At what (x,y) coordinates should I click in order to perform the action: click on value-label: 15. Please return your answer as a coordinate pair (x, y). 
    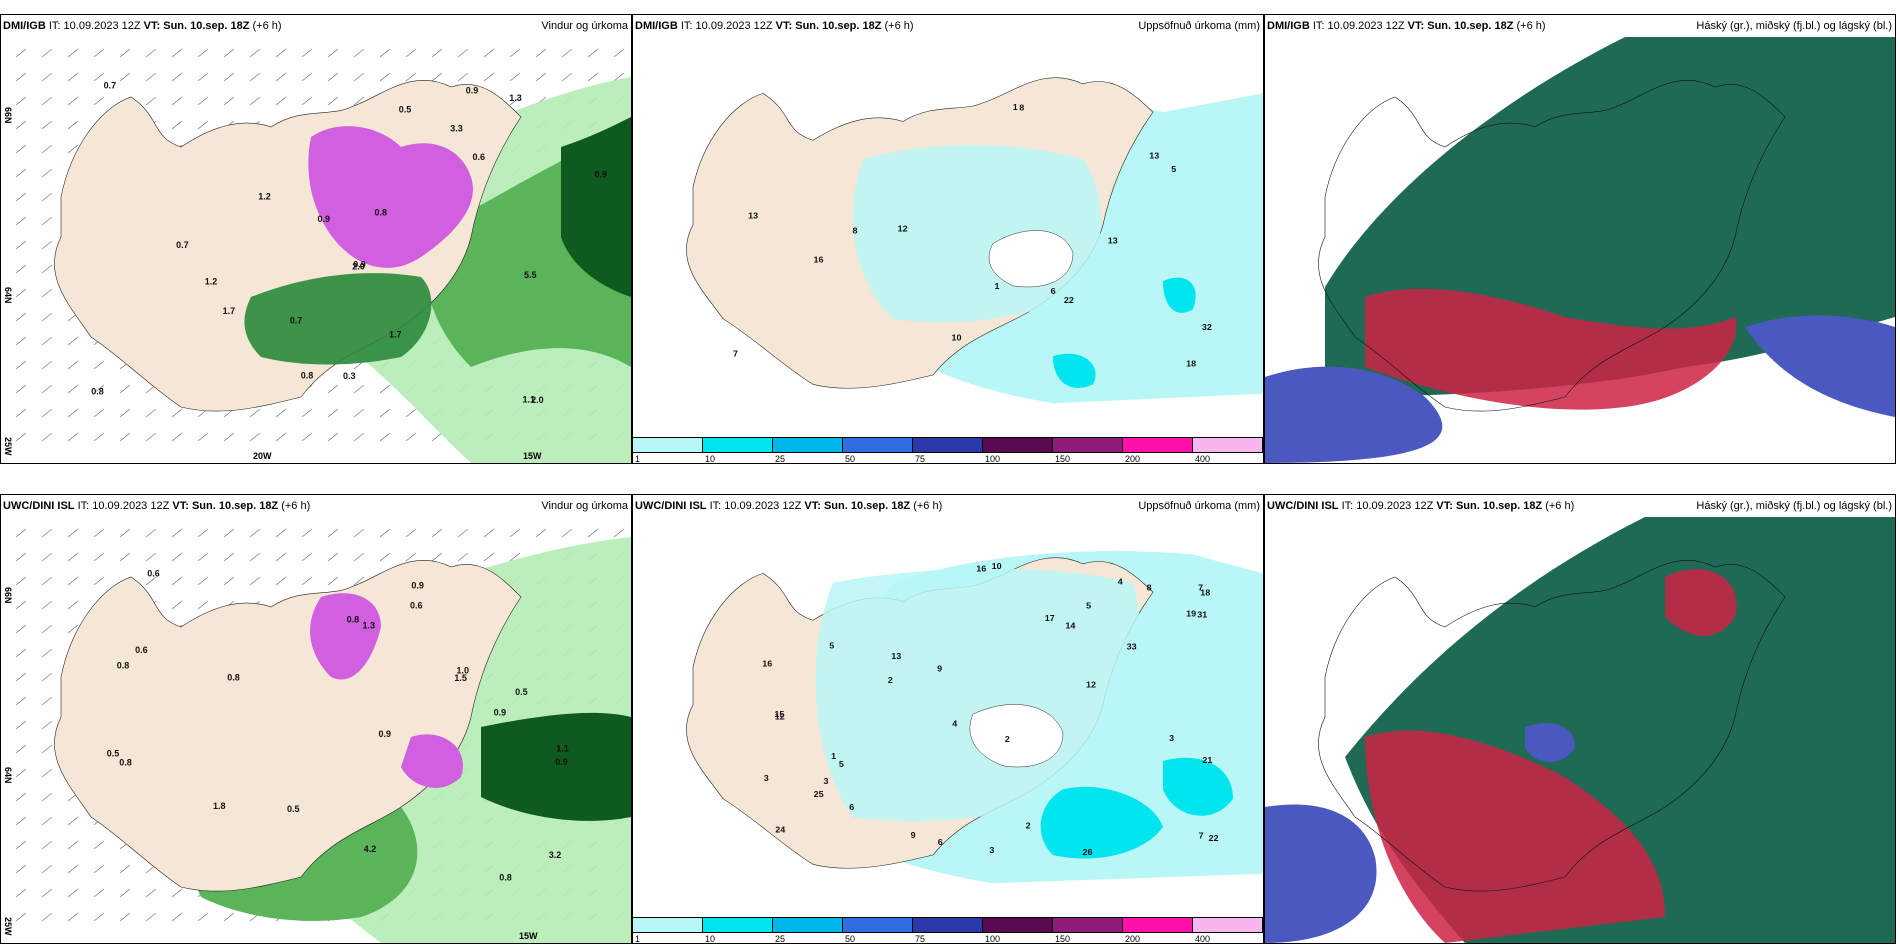
    Looking at the image, I should click on (779, 714).